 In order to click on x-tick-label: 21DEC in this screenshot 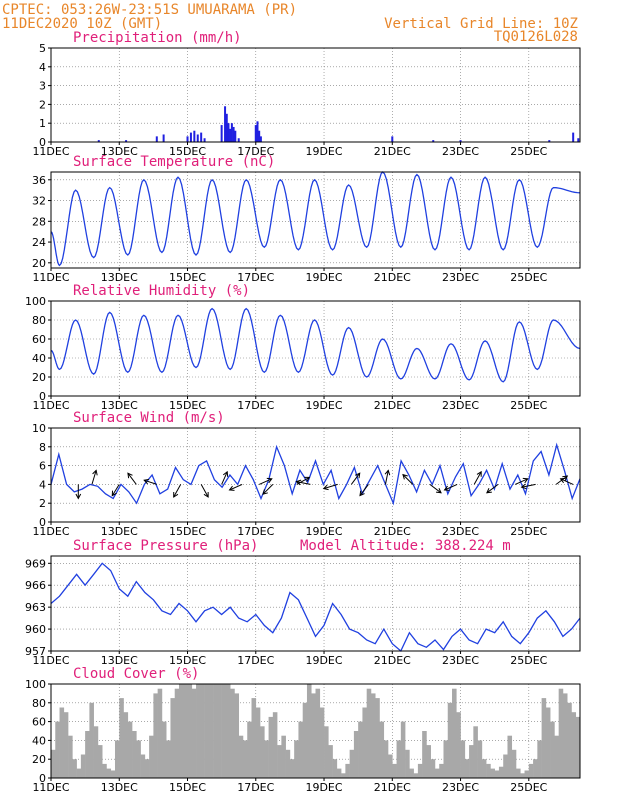, I will do `click(392, 277)`.